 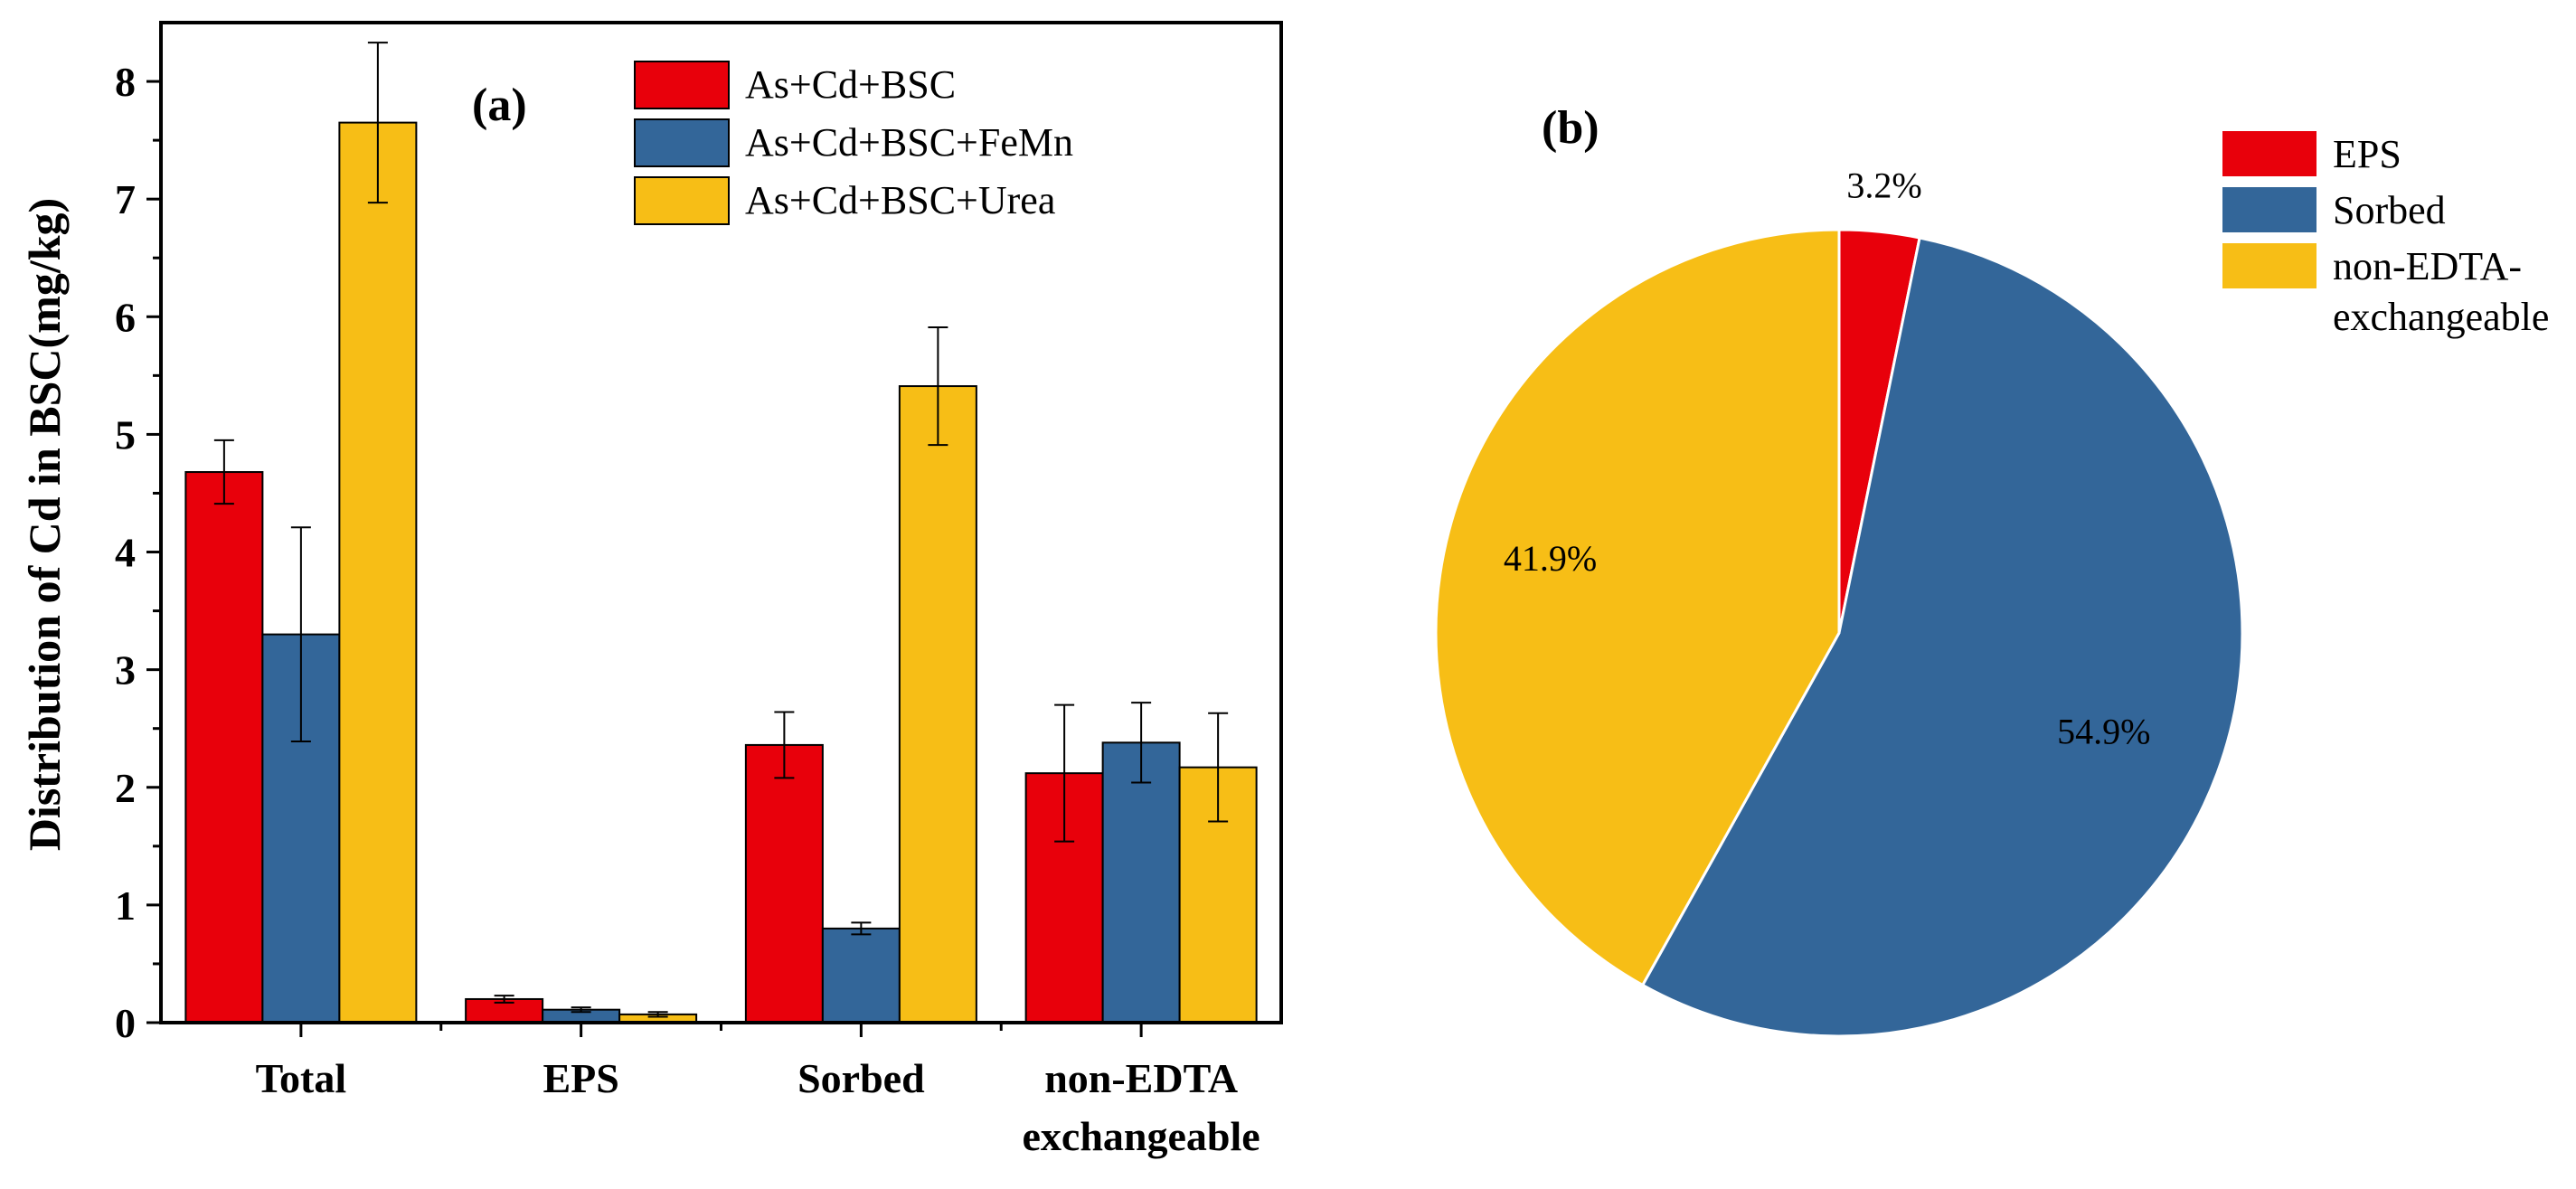 I want to click on legend-label: Sorbed, so click(x=2389, y=210).